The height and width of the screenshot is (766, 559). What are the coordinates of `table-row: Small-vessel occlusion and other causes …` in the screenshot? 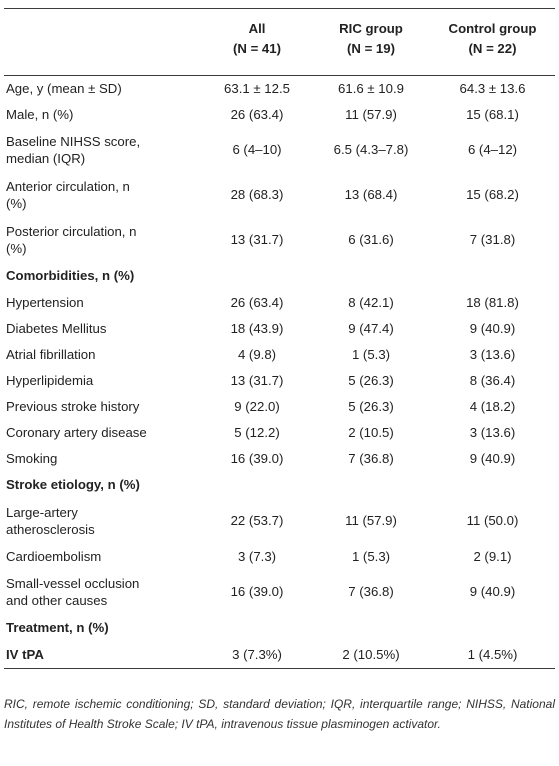 It's located at (279, 592).